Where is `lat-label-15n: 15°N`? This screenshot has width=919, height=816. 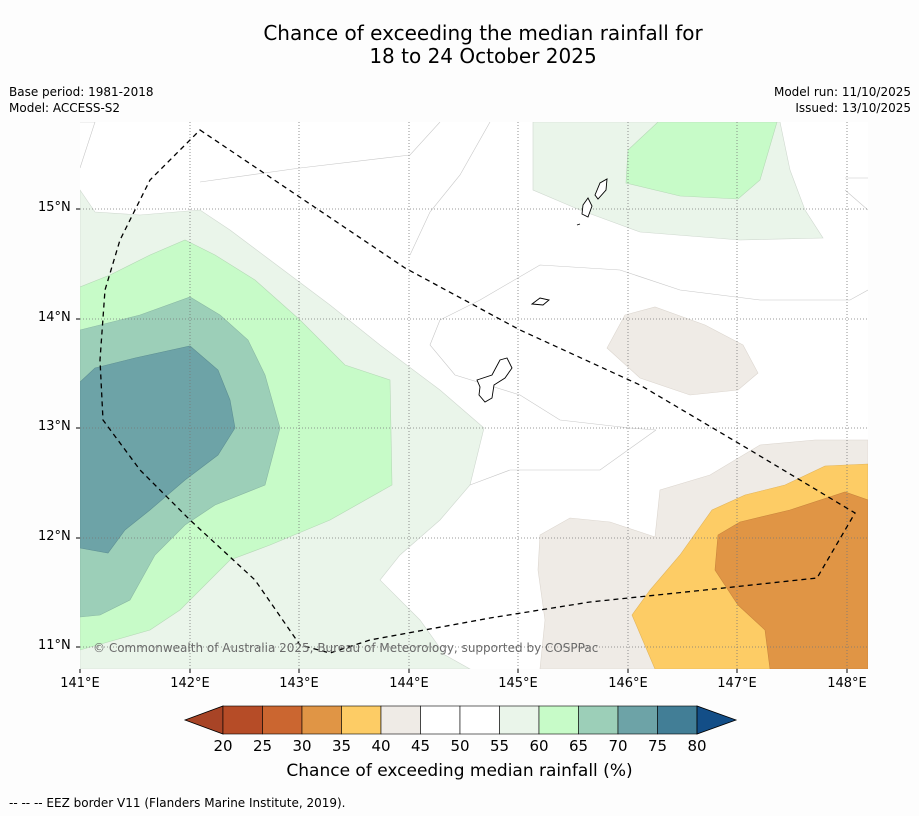 lat-label-15n: 15°N is located at coordinates (54, 207).